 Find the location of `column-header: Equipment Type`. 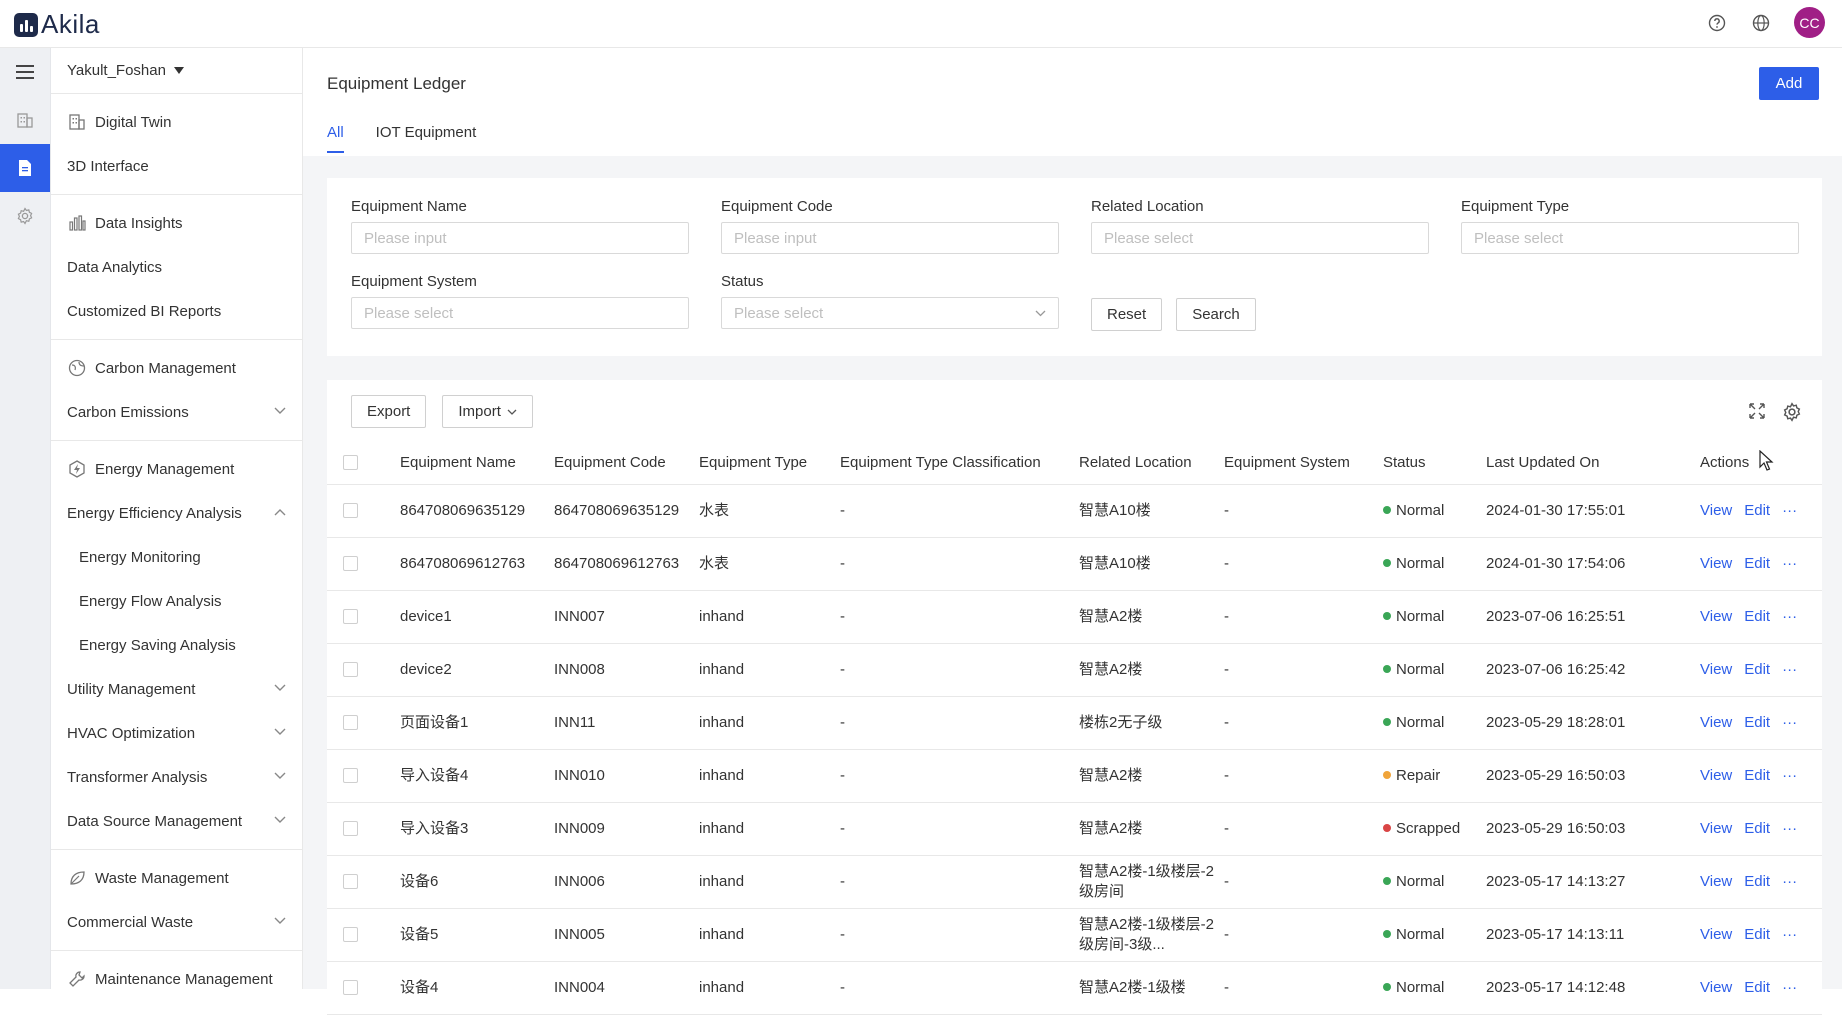

column-header: Equipment Type is located at coordinates (761, 463).